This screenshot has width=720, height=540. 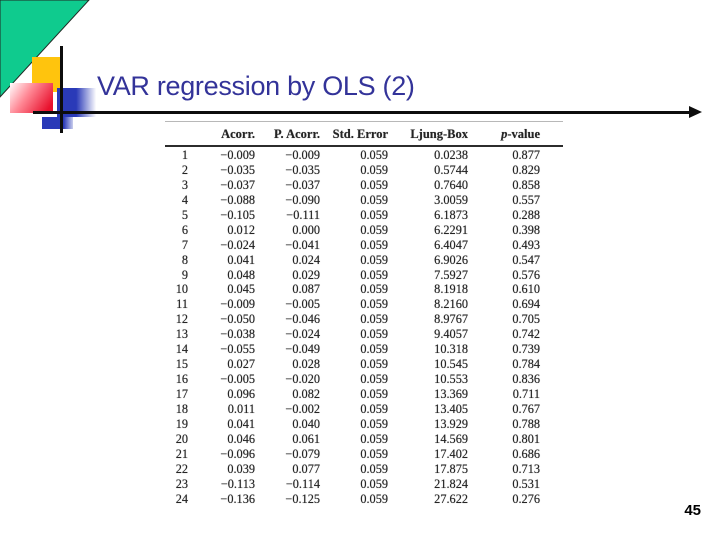 I want to click on table-cell: 0.557, so click(x=526, y=199).